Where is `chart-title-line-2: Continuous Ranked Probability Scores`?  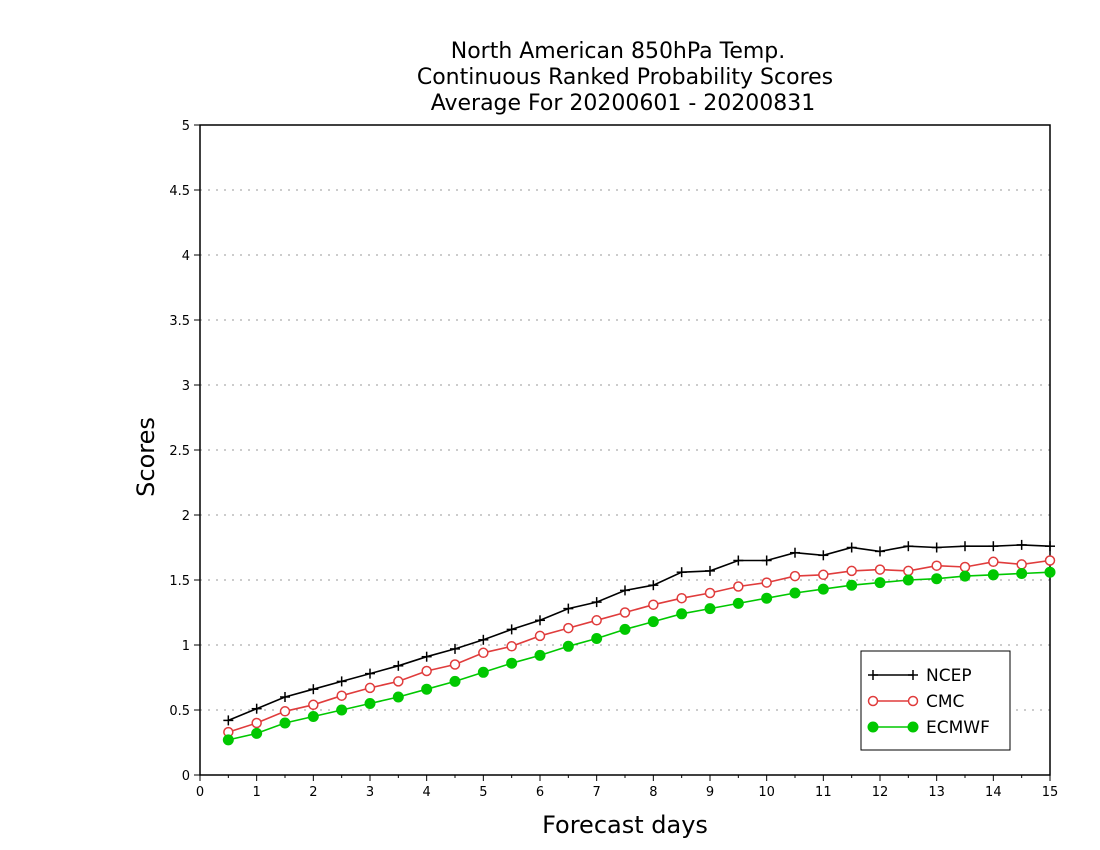 chart-title-line-2: Continuous Ranked Probability Scores is located at coordinates (625, 77).